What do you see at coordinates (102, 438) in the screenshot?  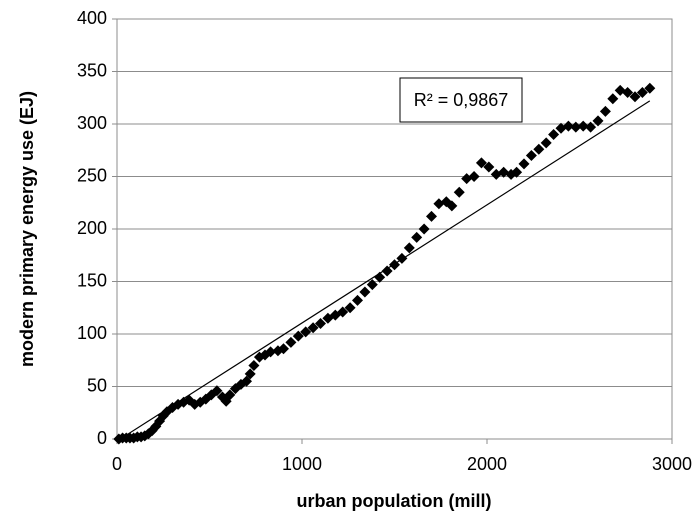 I see `y-tick-label: 0` at bounding box center [102, 438].